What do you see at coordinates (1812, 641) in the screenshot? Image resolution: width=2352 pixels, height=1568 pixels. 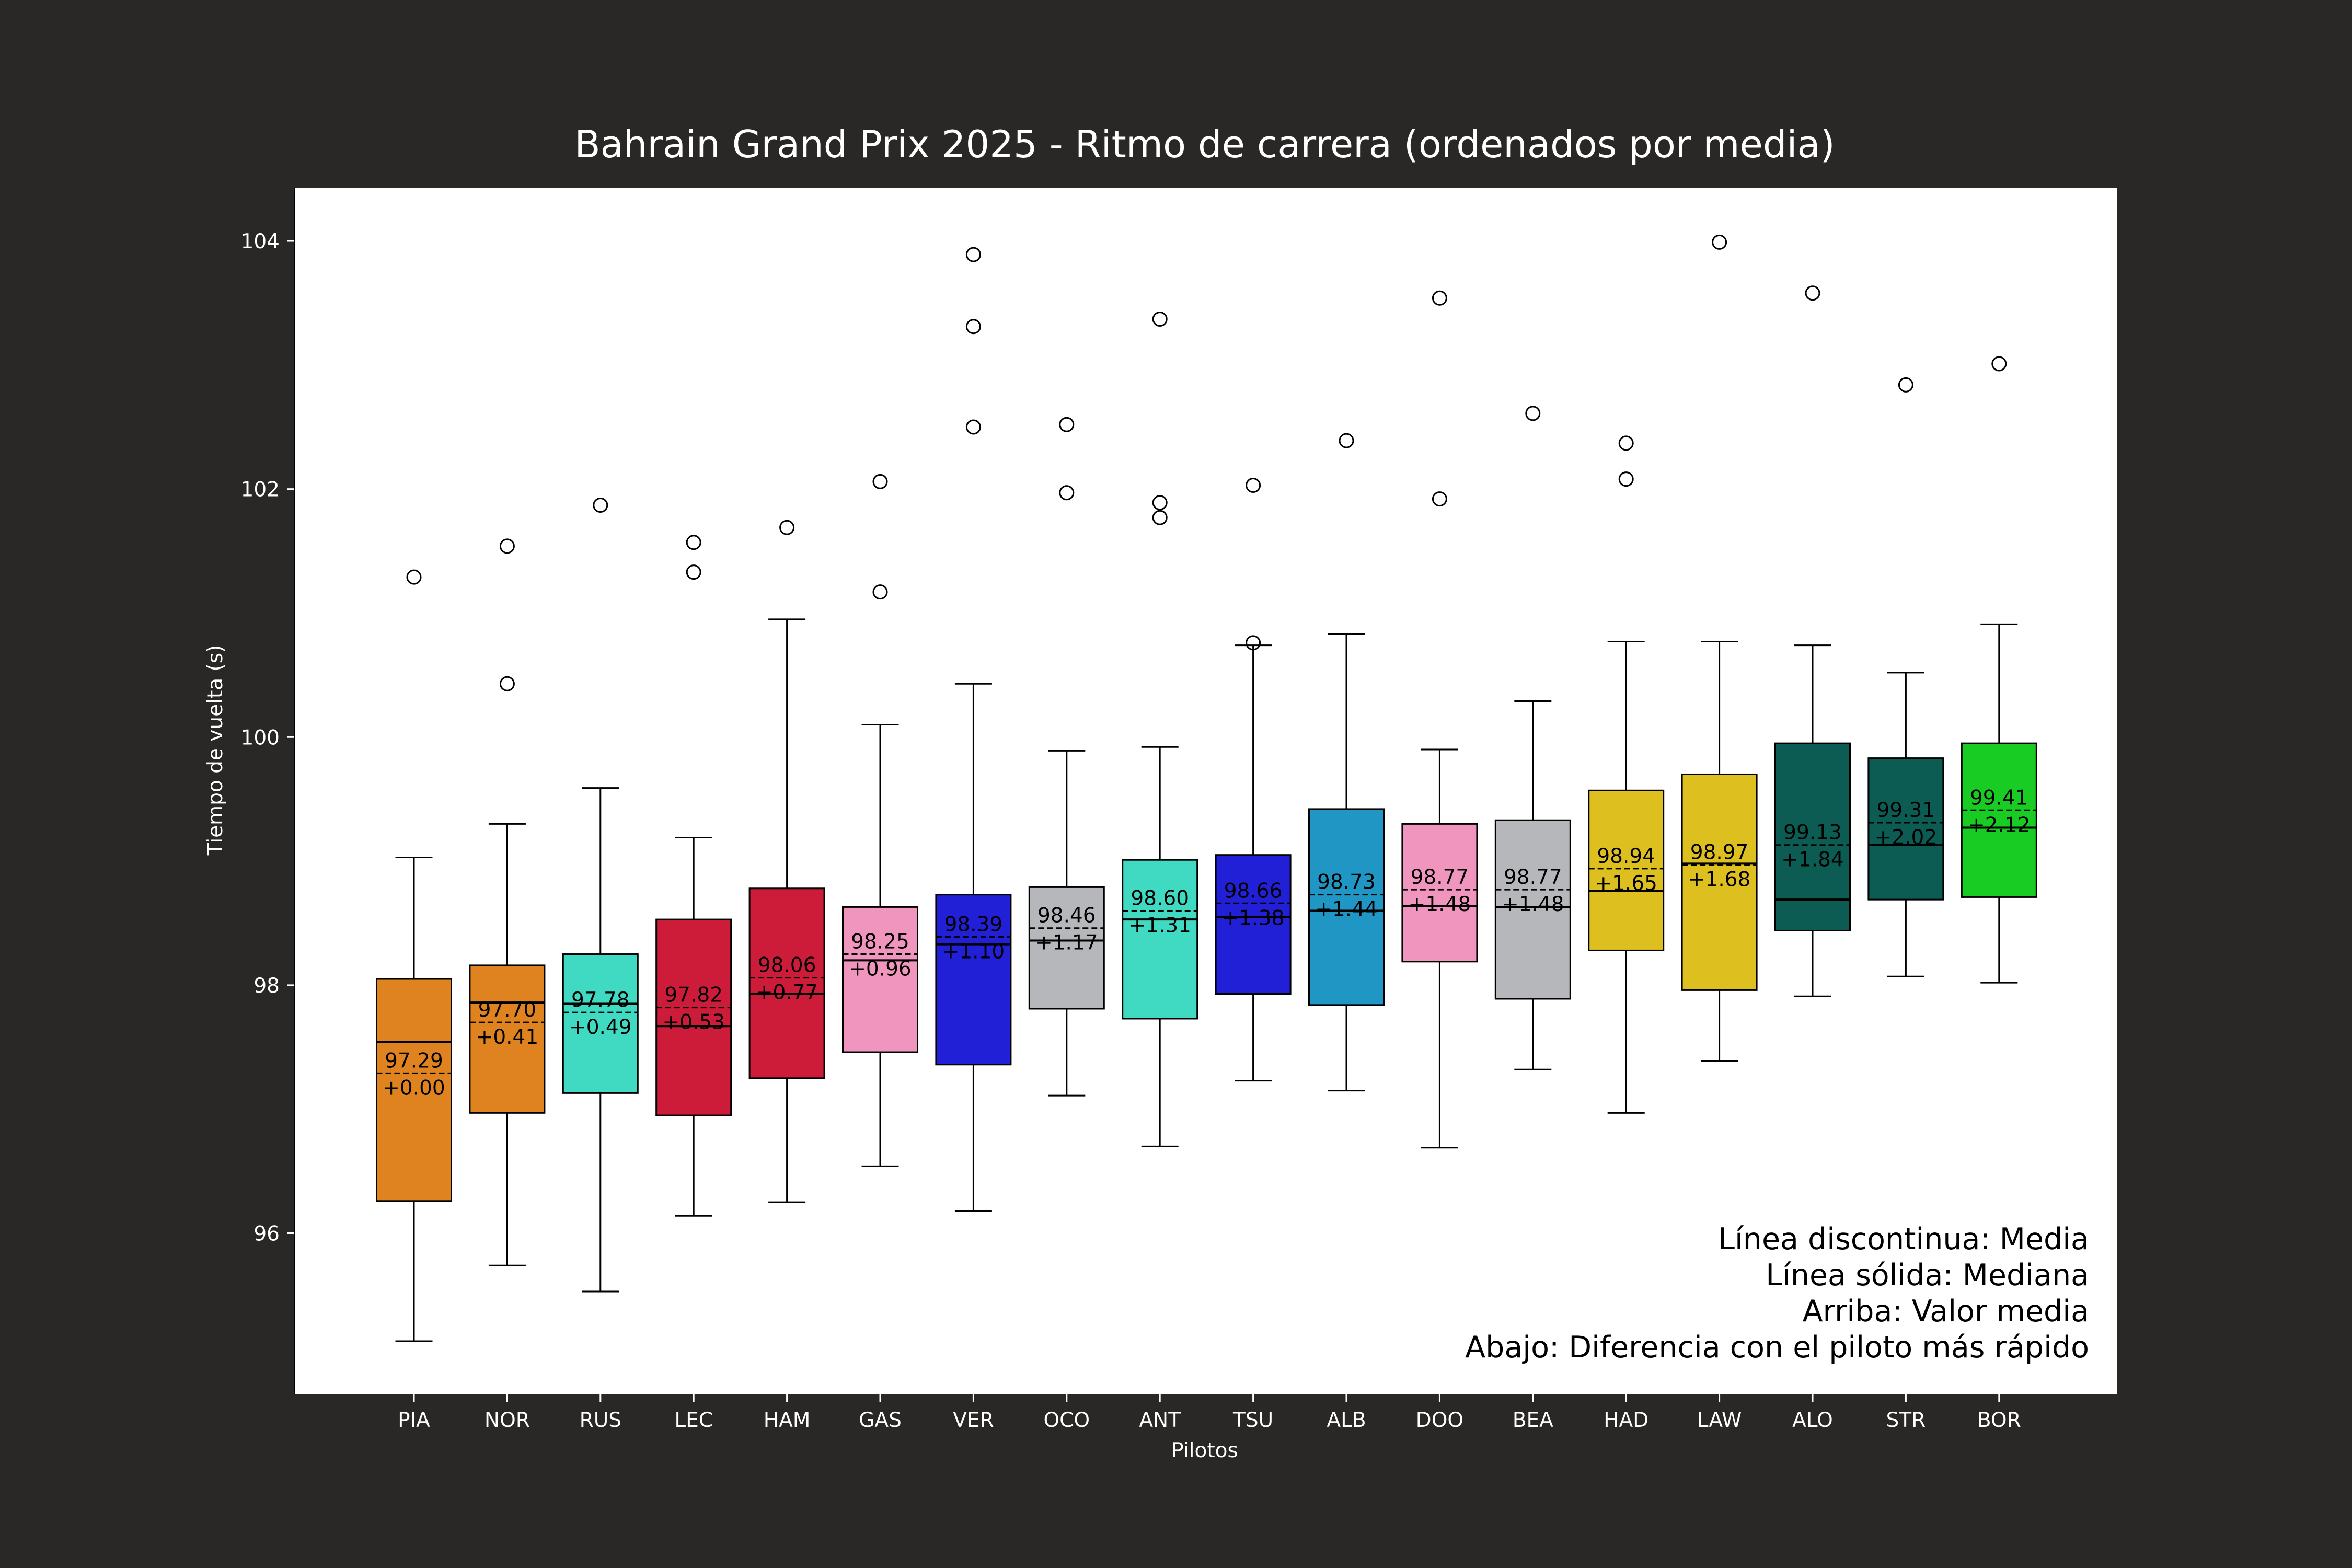 I see `driver-box-alo: 99.13 +1.84` at bounding box center [1812, 641].